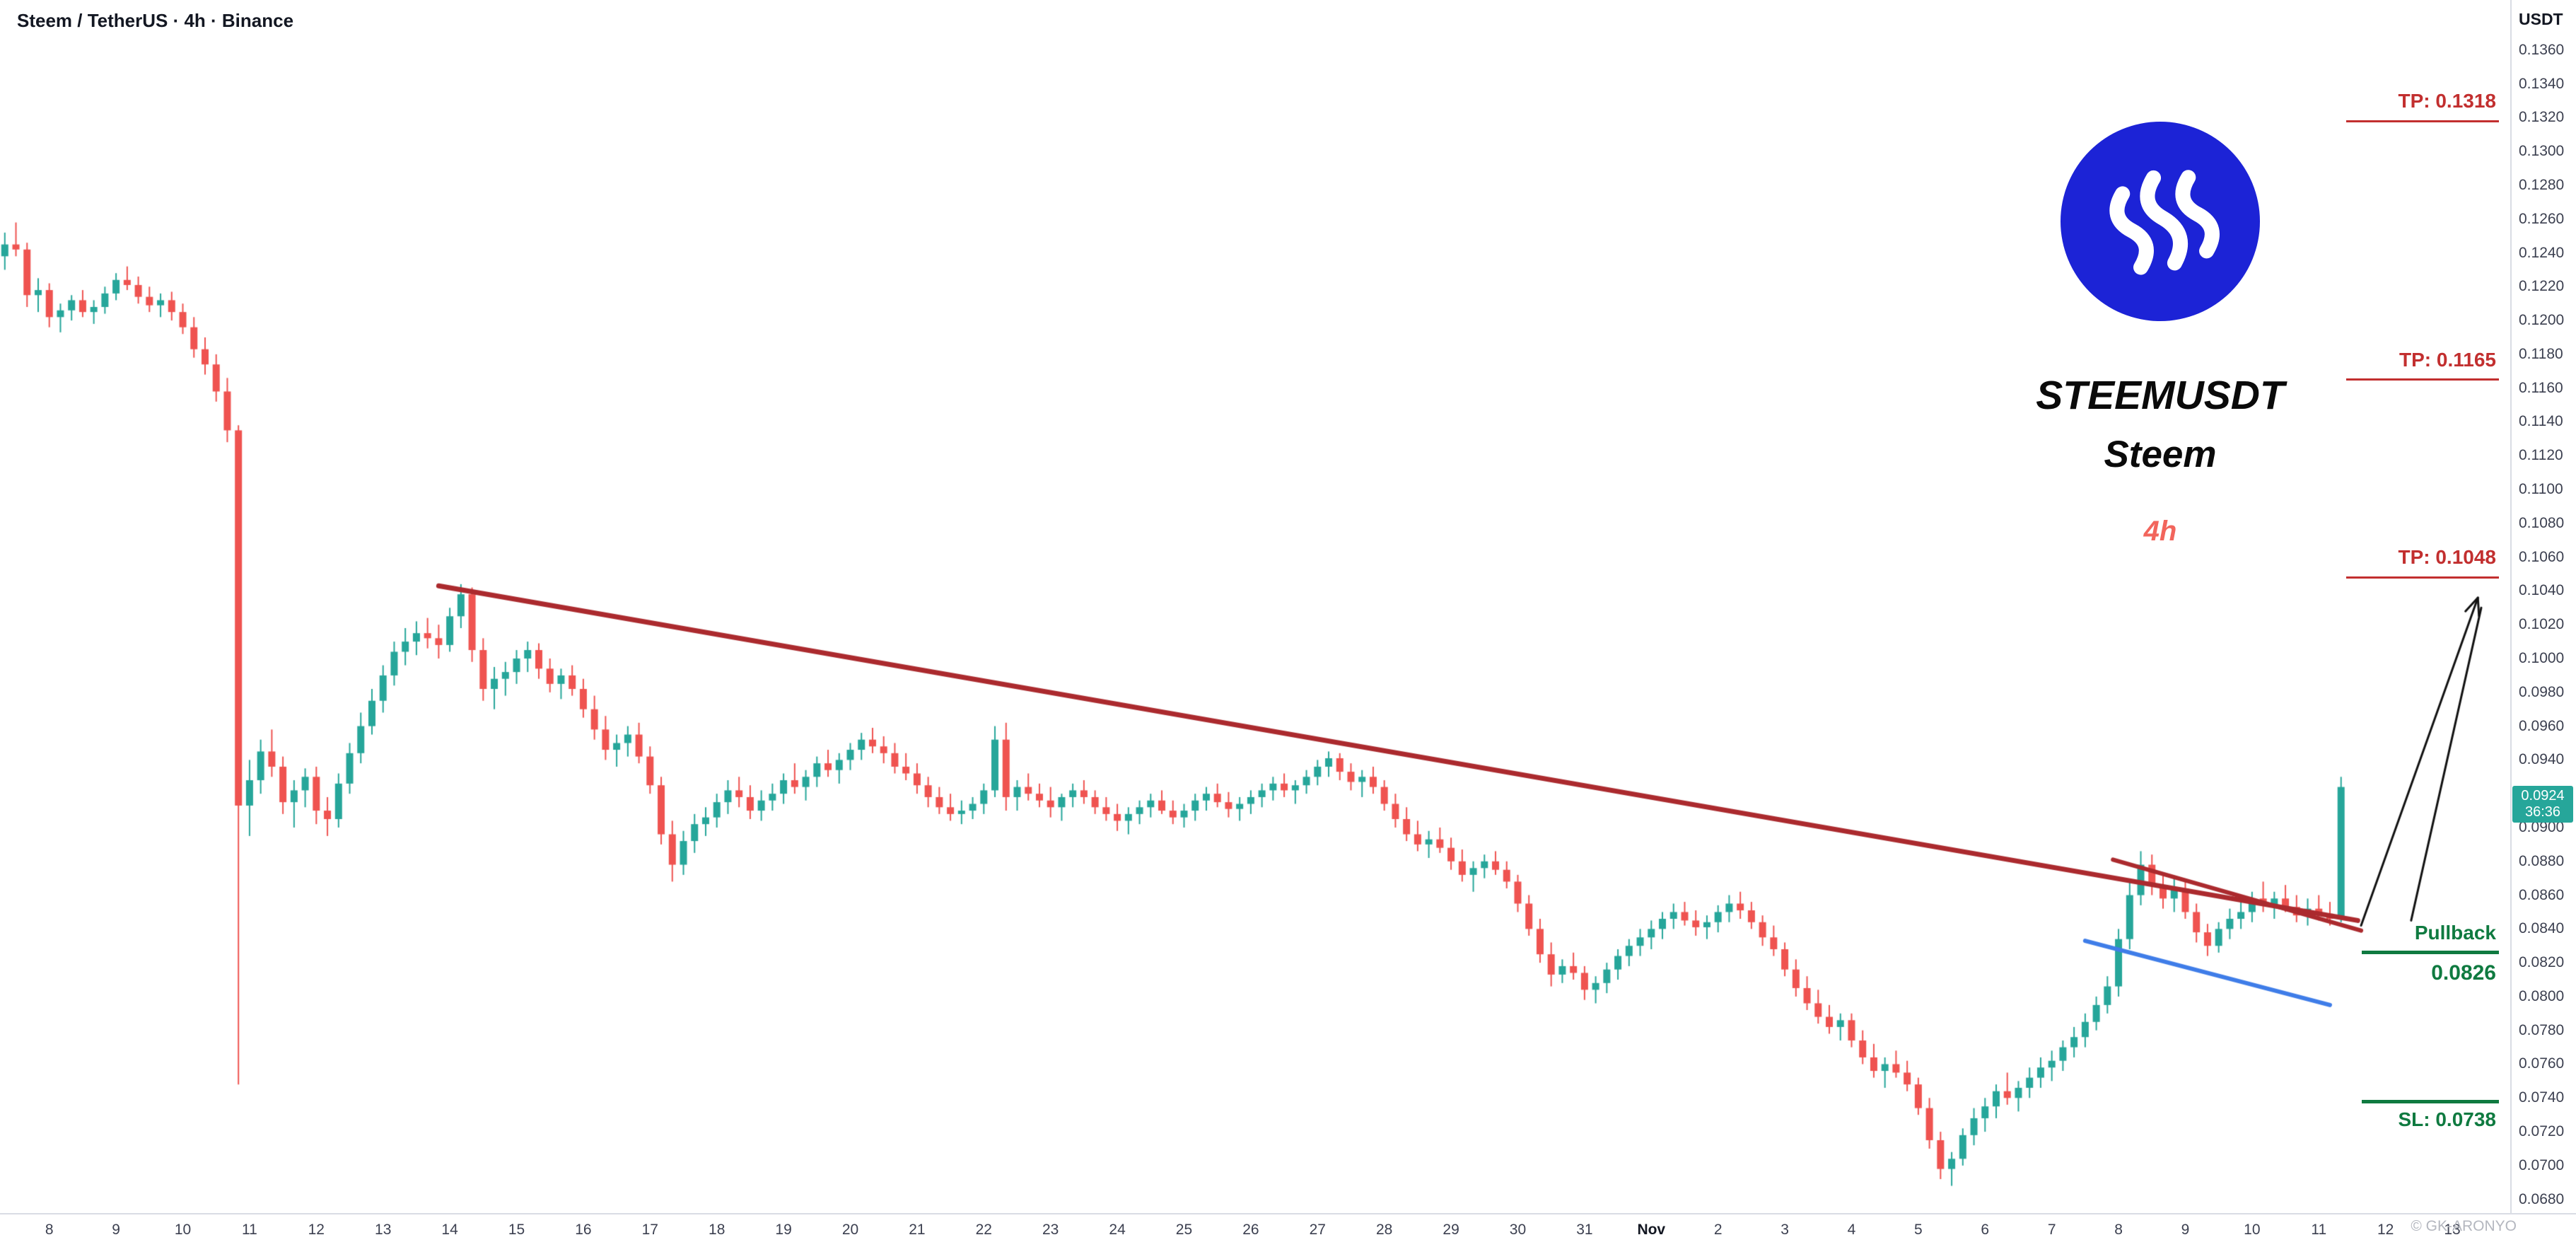 The width and height of the screenshot is (2576, 1247). I want to click on annotation-symbol-text: STEEMUSDT, so click(2160, 395).